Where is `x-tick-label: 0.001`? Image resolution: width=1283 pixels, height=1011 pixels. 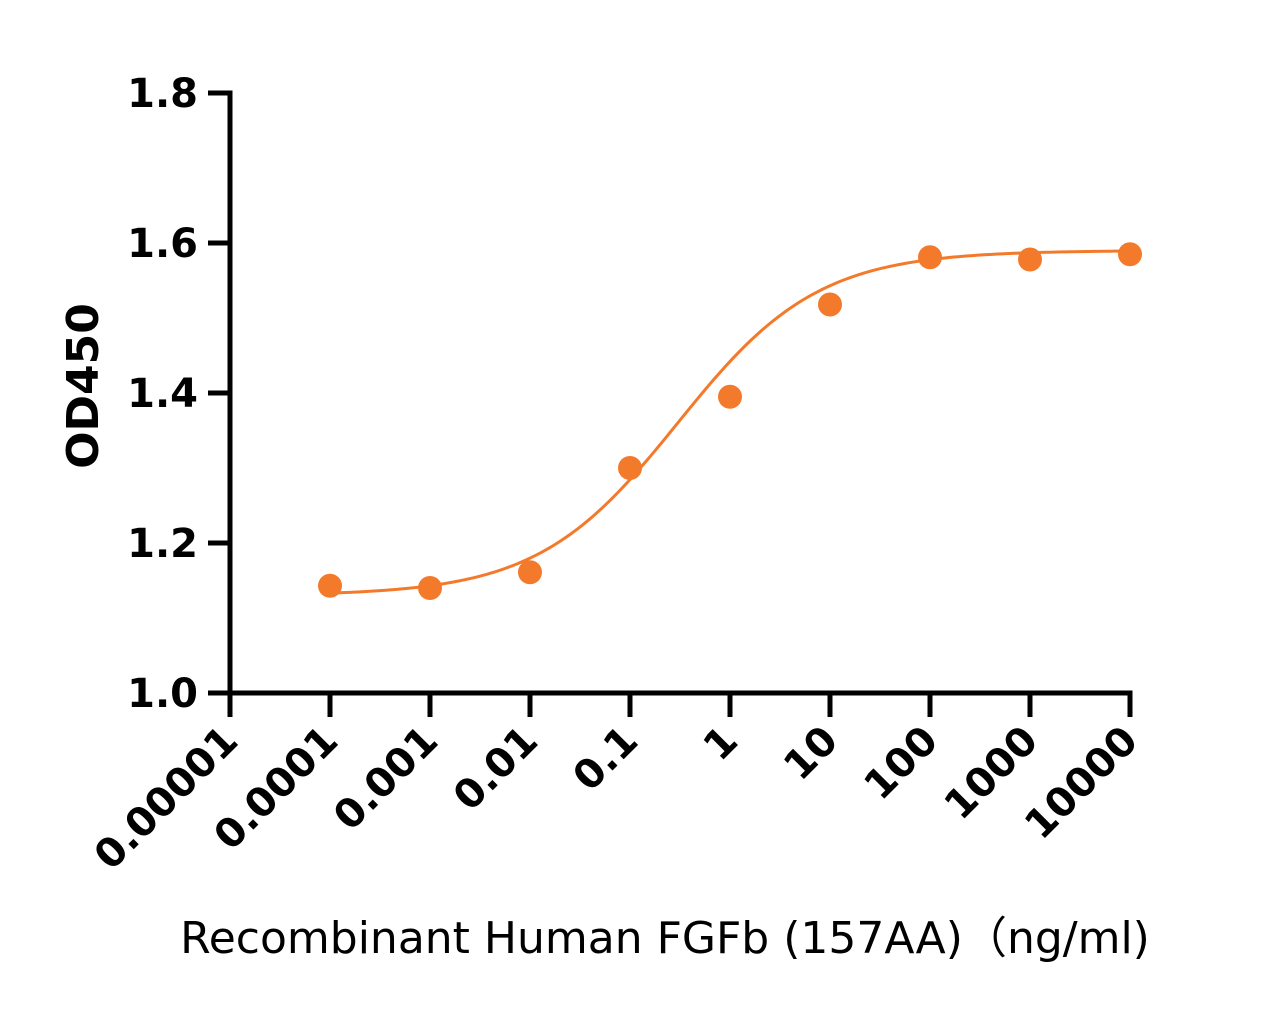 x-tick-label: 0.001 is located at coordinates (386, 779).